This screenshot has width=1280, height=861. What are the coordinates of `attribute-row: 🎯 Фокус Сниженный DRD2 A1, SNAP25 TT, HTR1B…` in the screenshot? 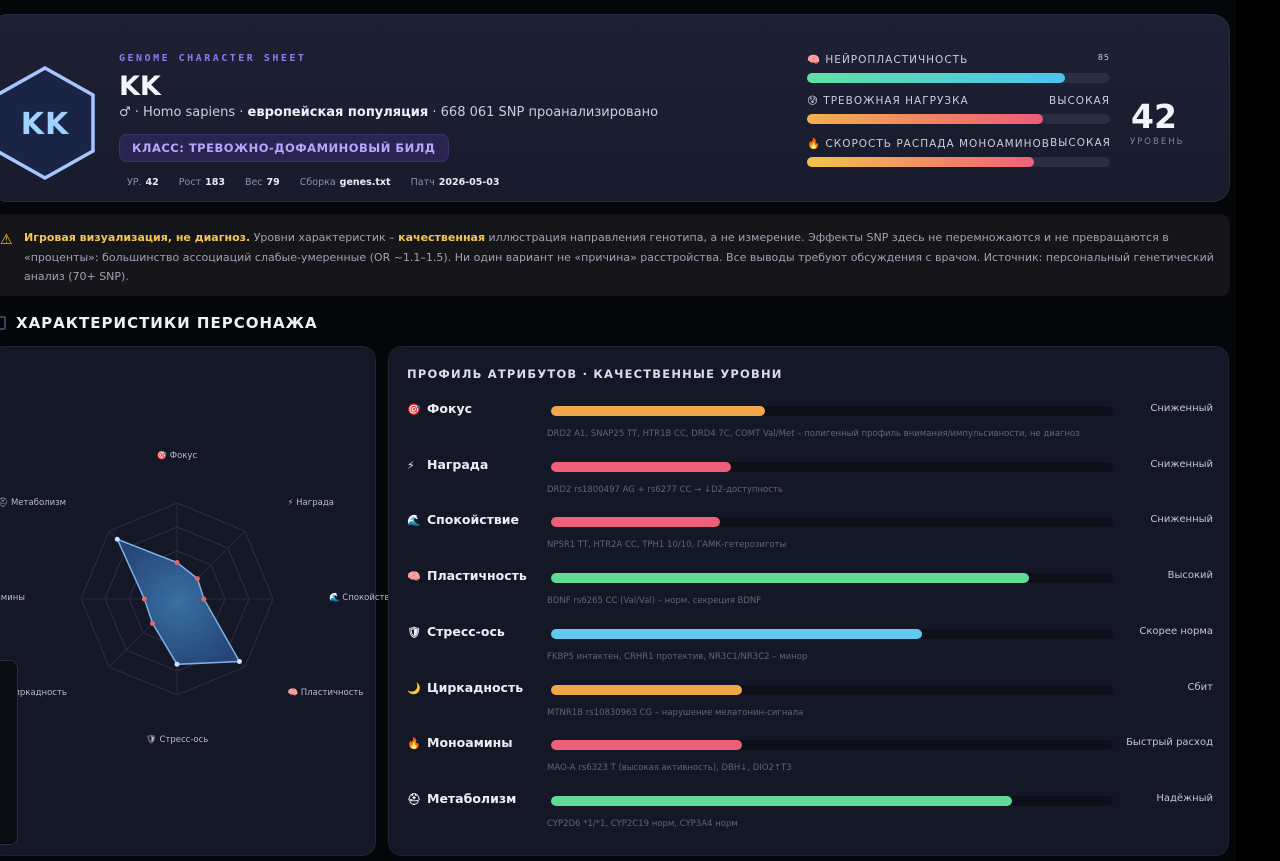 It's located at (810, 425).